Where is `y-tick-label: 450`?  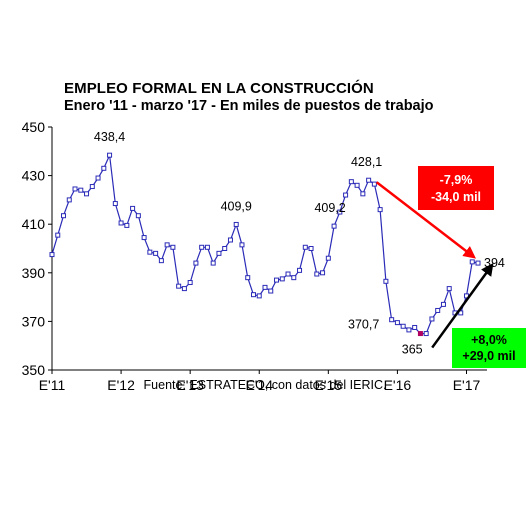
y-tick-label: 450 is located at coordinates (34, 127).